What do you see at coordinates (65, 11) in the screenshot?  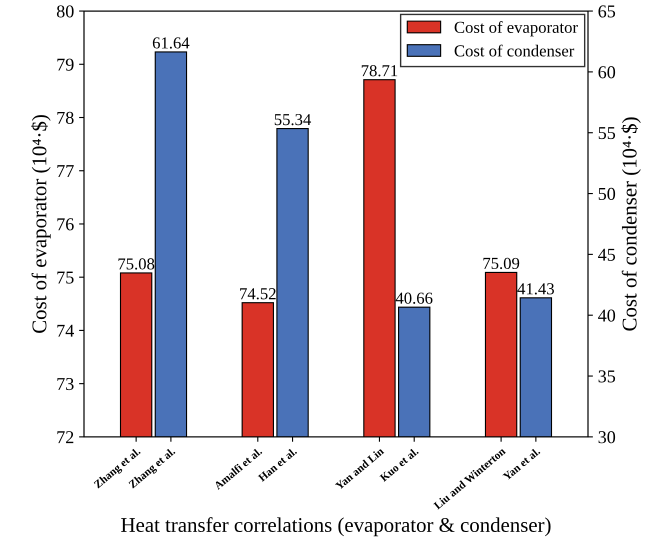 I see `y-tick-label: 80` at bounding box center [65, 11].